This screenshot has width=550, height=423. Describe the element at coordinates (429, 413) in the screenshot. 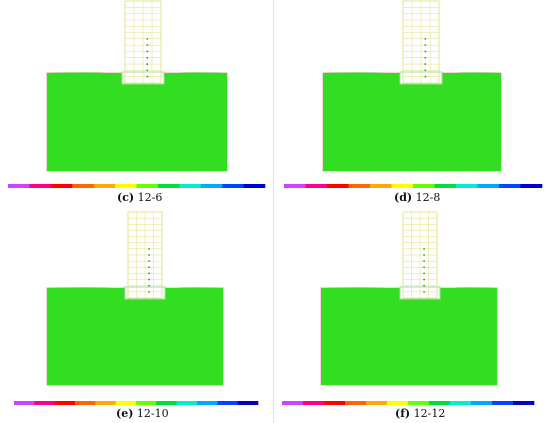

I see `caption-label: 12-12` at that location.